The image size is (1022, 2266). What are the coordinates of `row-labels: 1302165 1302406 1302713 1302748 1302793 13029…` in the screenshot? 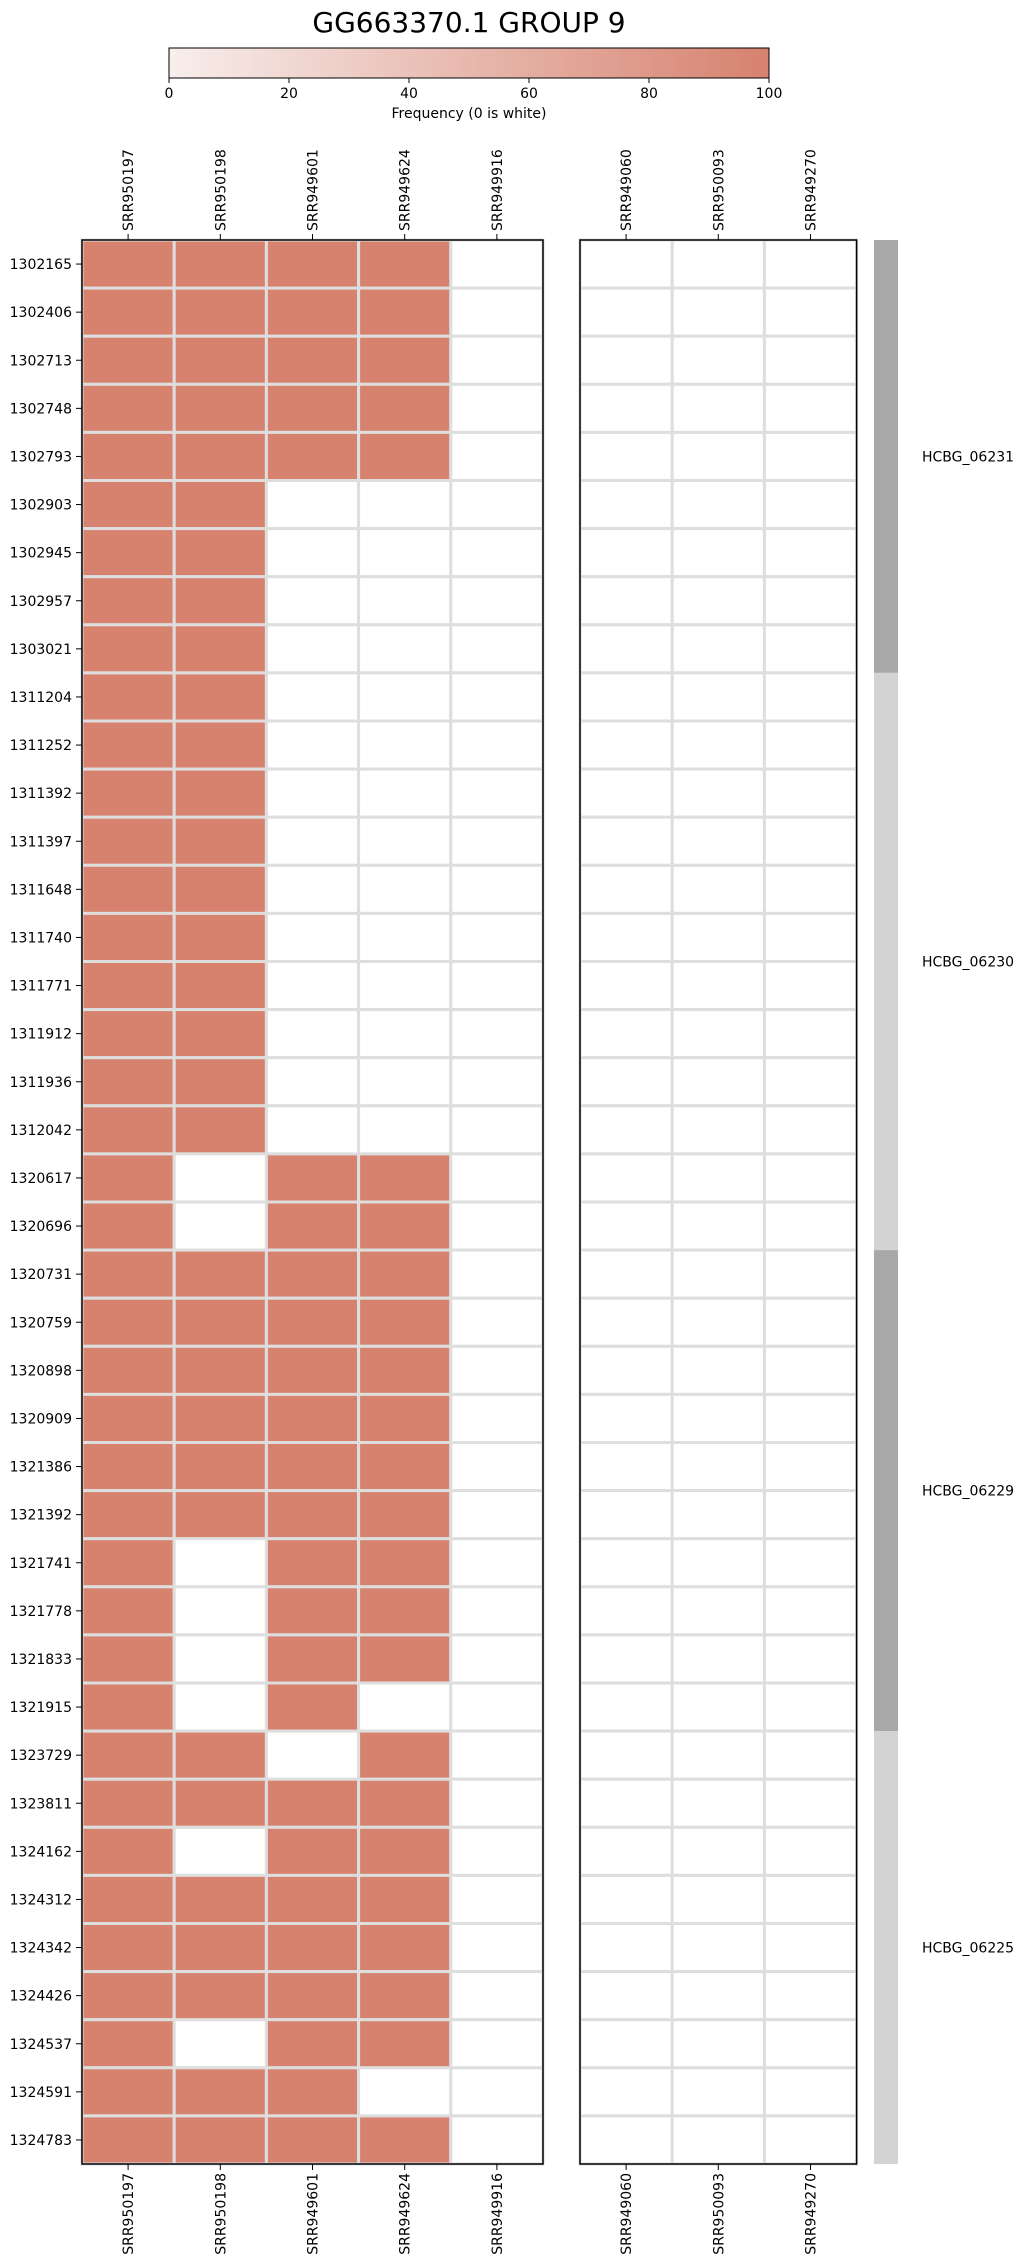 It's located at (46, 1203).